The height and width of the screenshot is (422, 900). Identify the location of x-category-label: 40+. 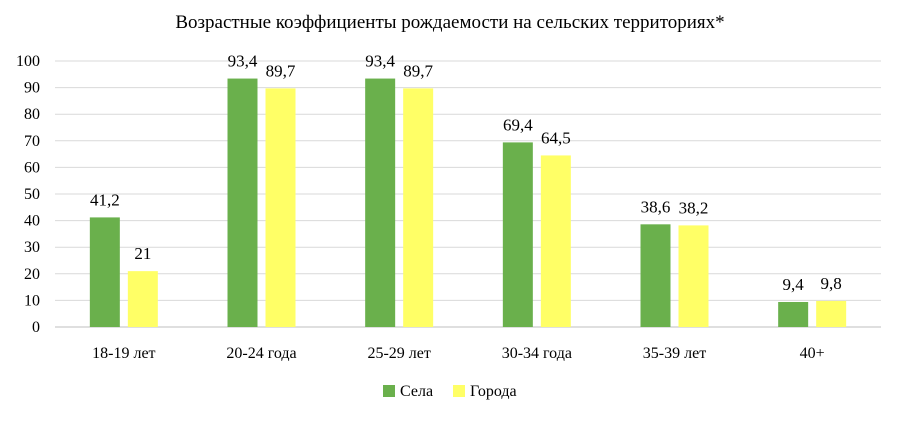
(812, 353).